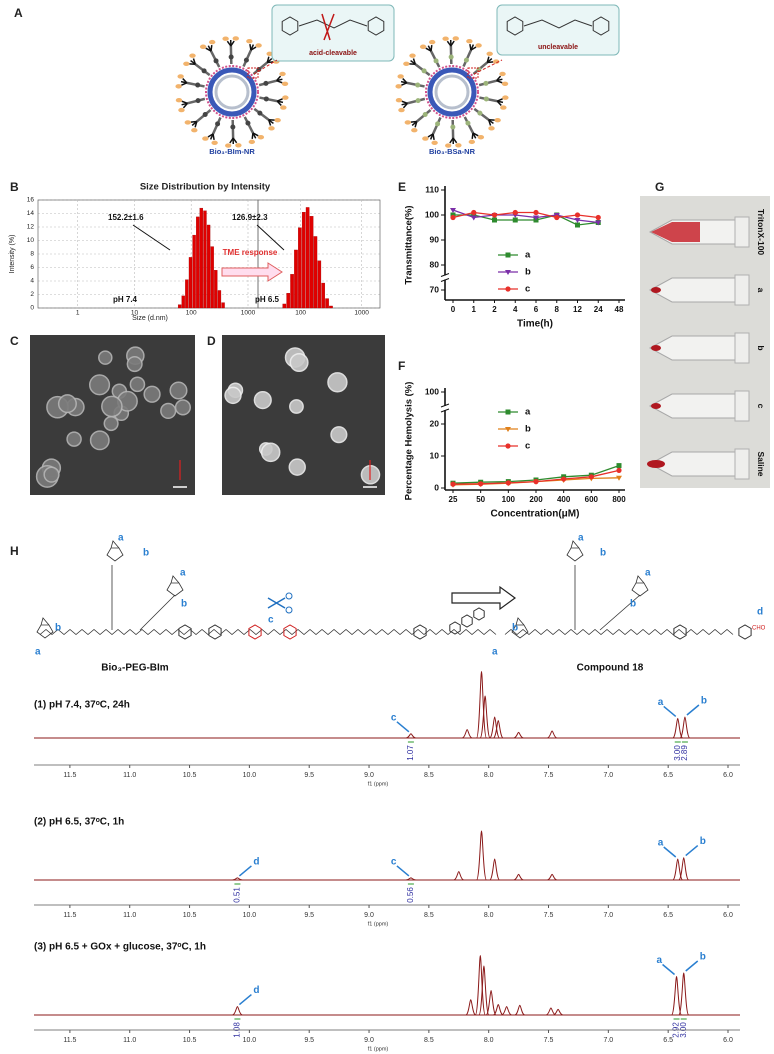 The height and width of the screenshot is (1054, 774). Describe the element at coordinates (135, 313) in the screenshot. I see `x-tick-label: 10` at that location.